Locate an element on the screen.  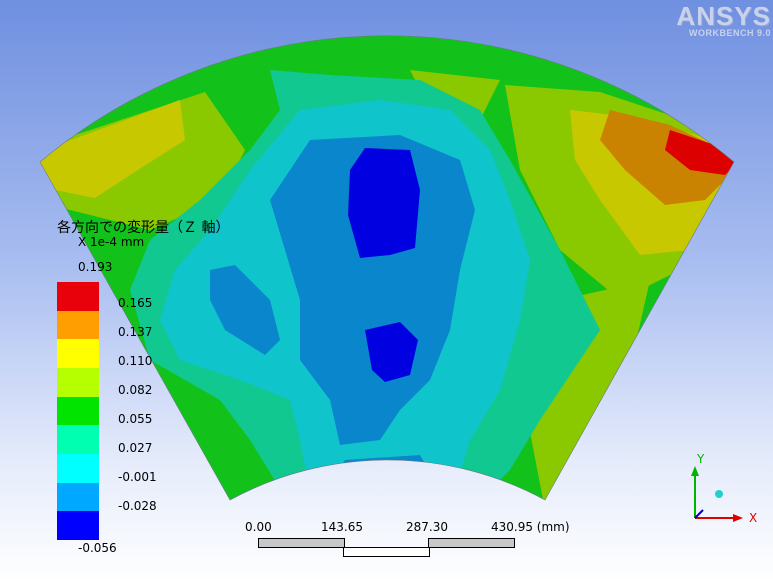
scale-label: 287.30 is located at coordinates (427, 527).